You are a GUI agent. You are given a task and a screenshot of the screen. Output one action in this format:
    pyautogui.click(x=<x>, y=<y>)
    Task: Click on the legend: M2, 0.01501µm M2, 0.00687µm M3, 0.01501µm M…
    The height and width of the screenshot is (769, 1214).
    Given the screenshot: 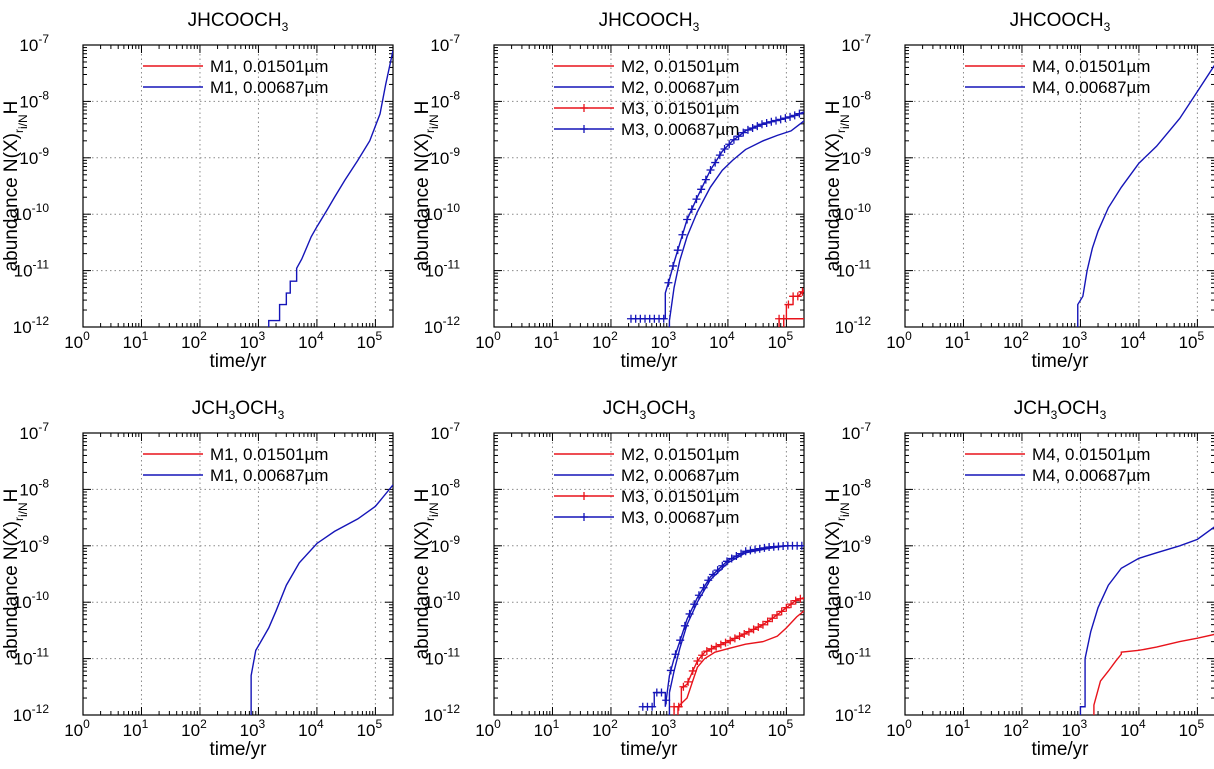 What is the action you would take?
    pyautogui.click(x=646, y=98)
    